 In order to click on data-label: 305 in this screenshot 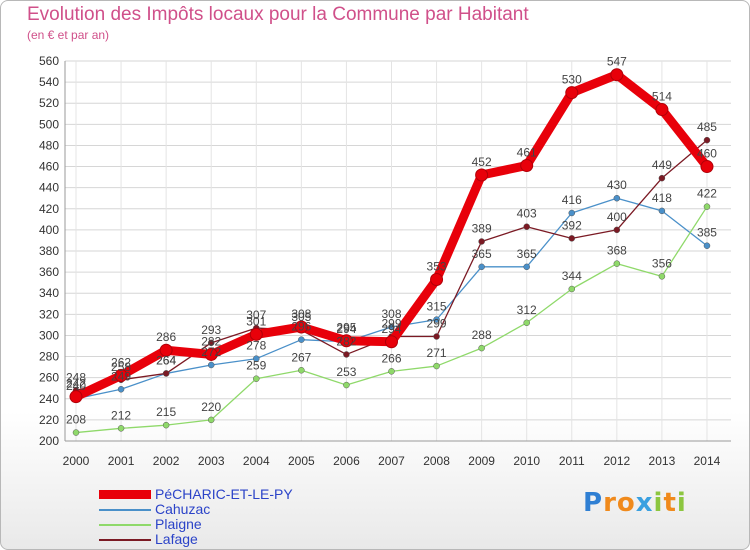, I will do `click(301, 317)`.